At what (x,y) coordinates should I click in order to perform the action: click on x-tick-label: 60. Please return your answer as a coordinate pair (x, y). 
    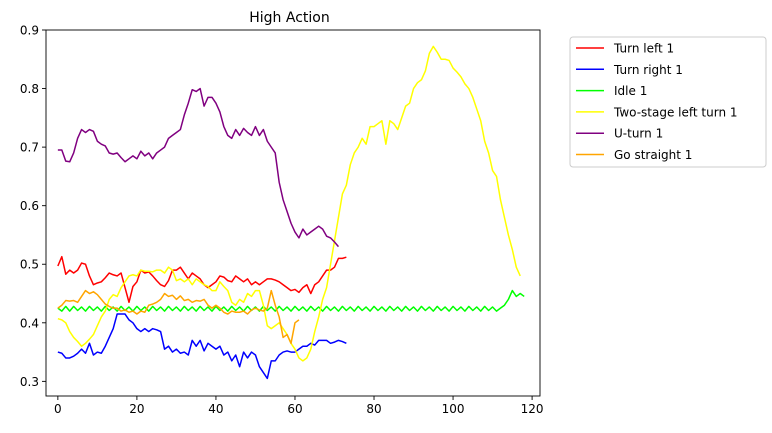
    Looking at the image, I should click on (294, 409).